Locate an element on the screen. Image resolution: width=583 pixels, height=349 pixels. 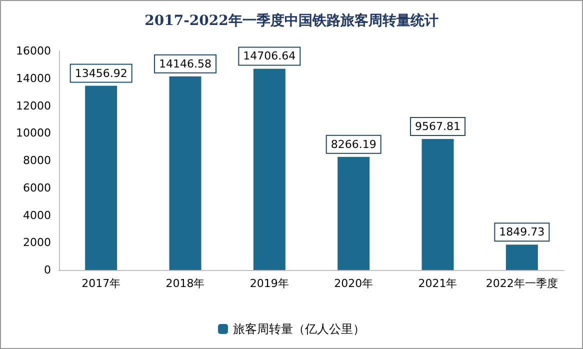
y-tick-label: 2000 is located at coordinates (37, 243).